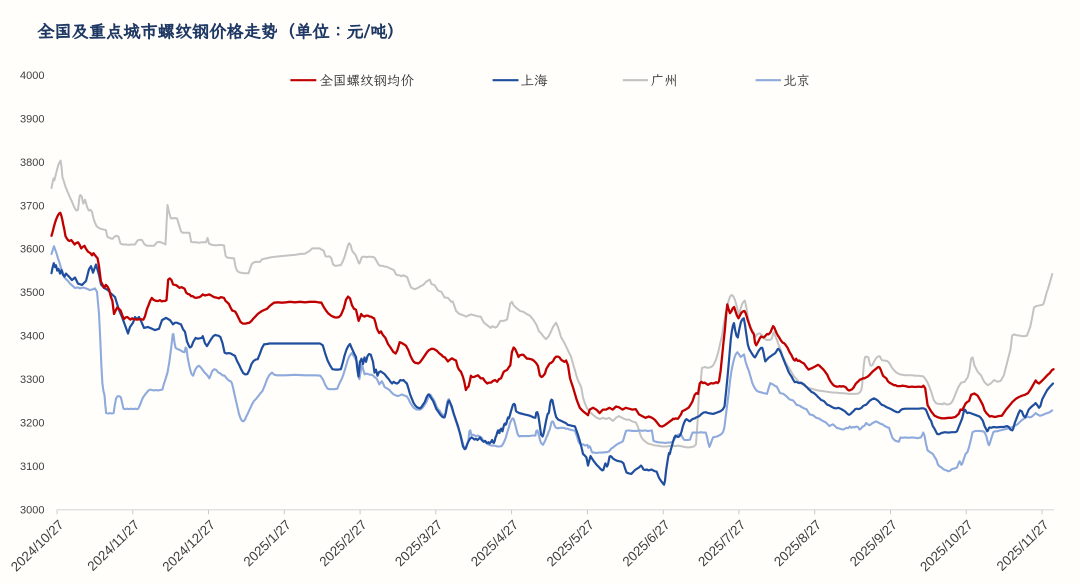 The height and width of the screenshot is (584, 1080). What do you see at coordinates (32, 293) in the screenshot?
I see `svg-text: 3500` at bounding box center [32, 293].